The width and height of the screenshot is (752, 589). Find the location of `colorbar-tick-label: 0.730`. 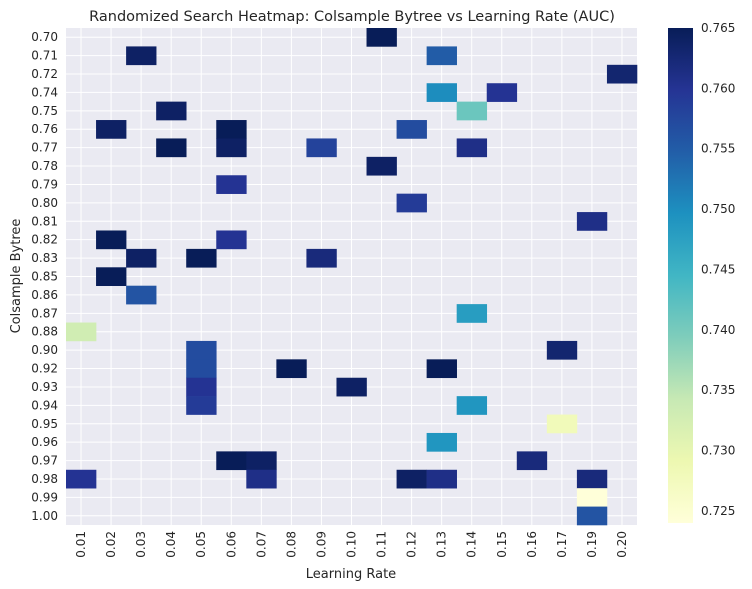

colorbar-tick-label: 0.730 is located at coordinates (718, 451).